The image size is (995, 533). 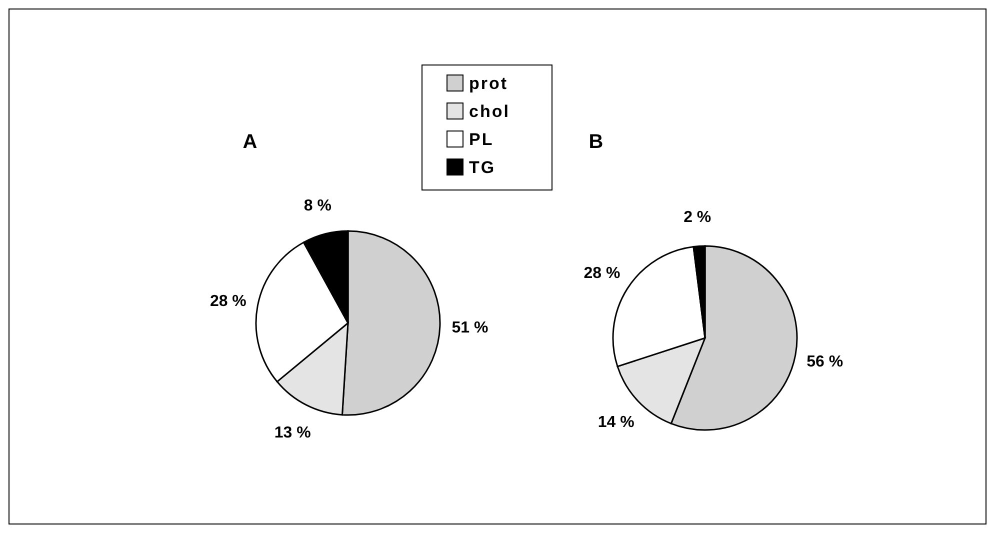 I want to click on text: A, so click(x=250, y=142).